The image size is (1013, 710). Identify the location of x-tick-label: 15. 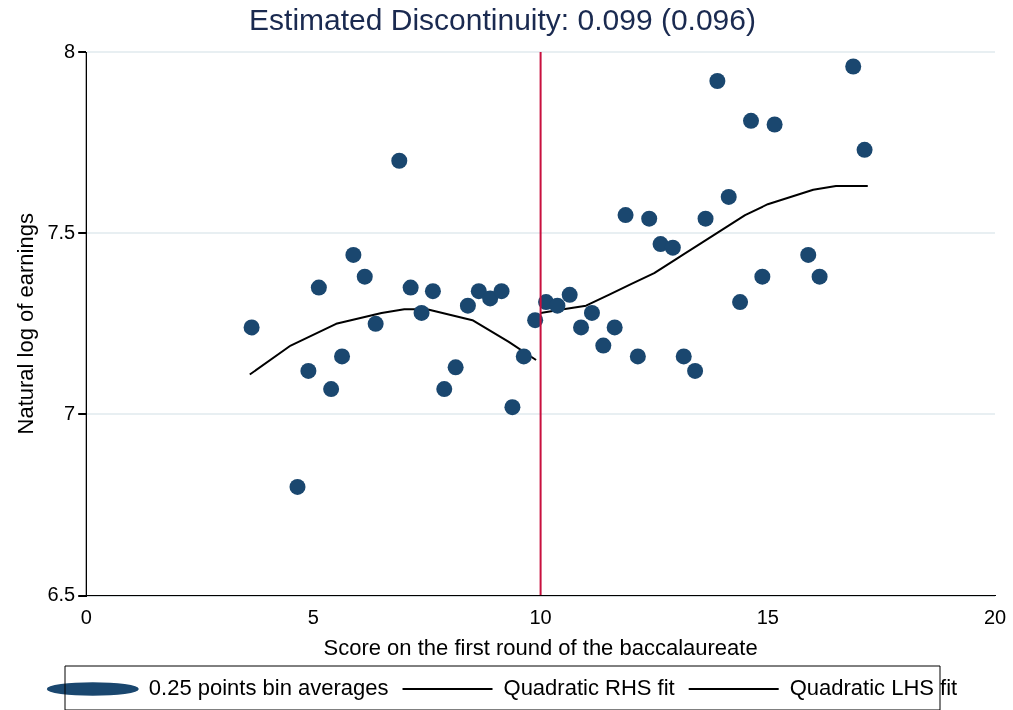
(767, 617).